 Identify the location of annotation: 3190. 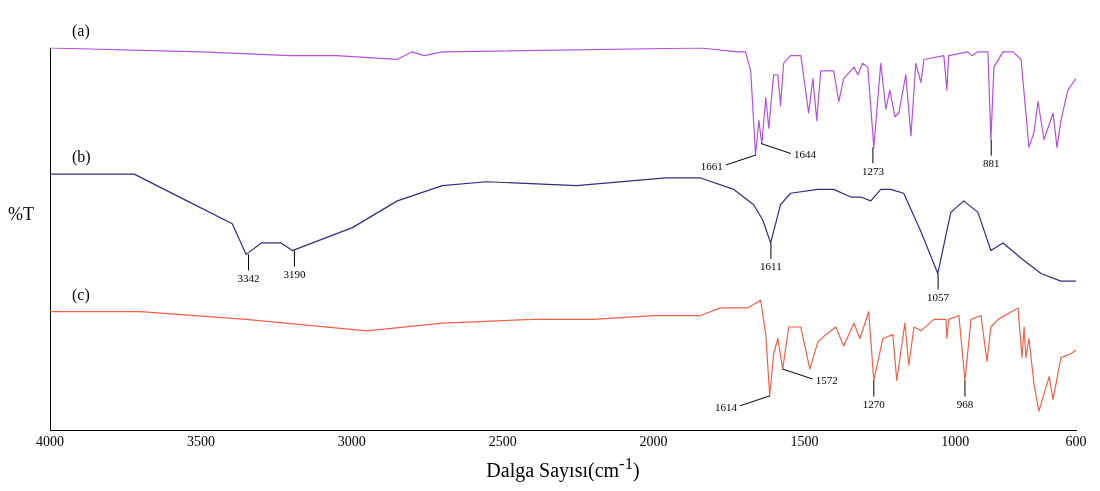
(294, 273).